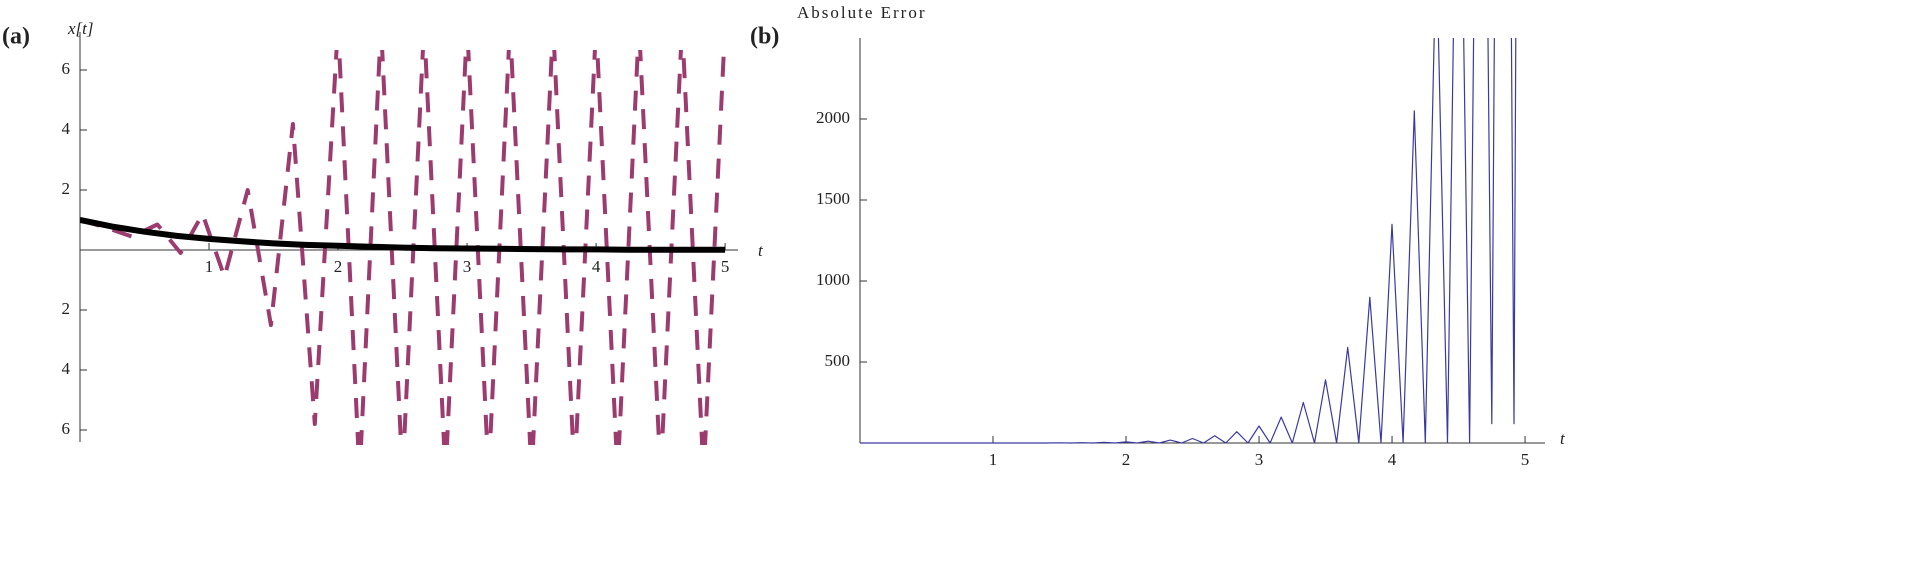 This screenshot has width=1919, height=580. I want to click on panel-label: (a), so click(16, 37).